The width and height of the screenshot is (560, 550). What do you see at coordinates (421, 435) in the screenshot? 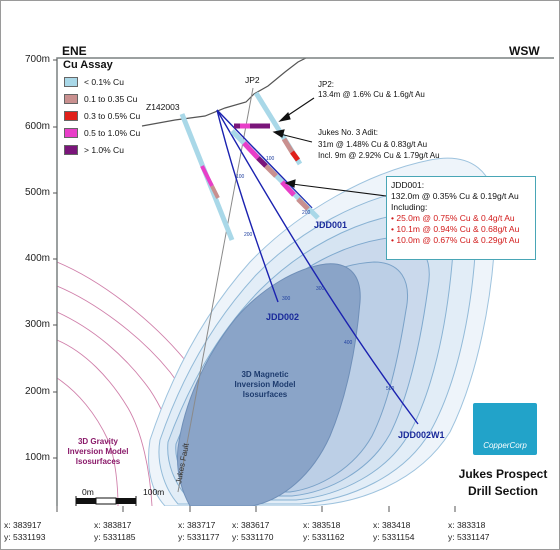
I see `hole-label-jdd002w1: JDD002W1` at bounding box center [421, 435].